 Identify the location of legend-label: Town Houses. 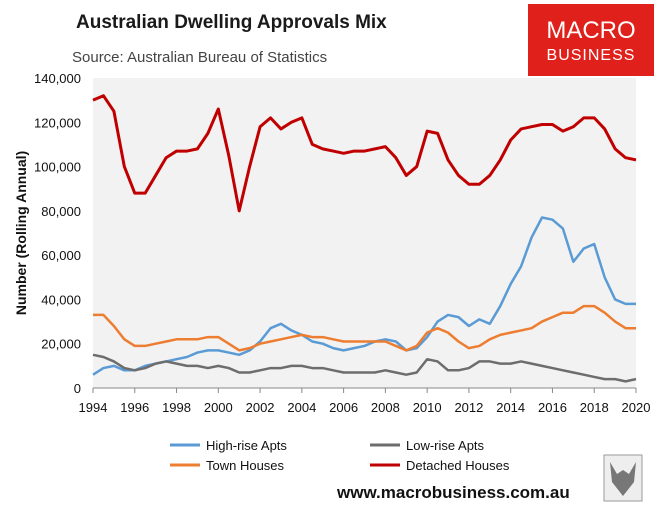
(245, 465).